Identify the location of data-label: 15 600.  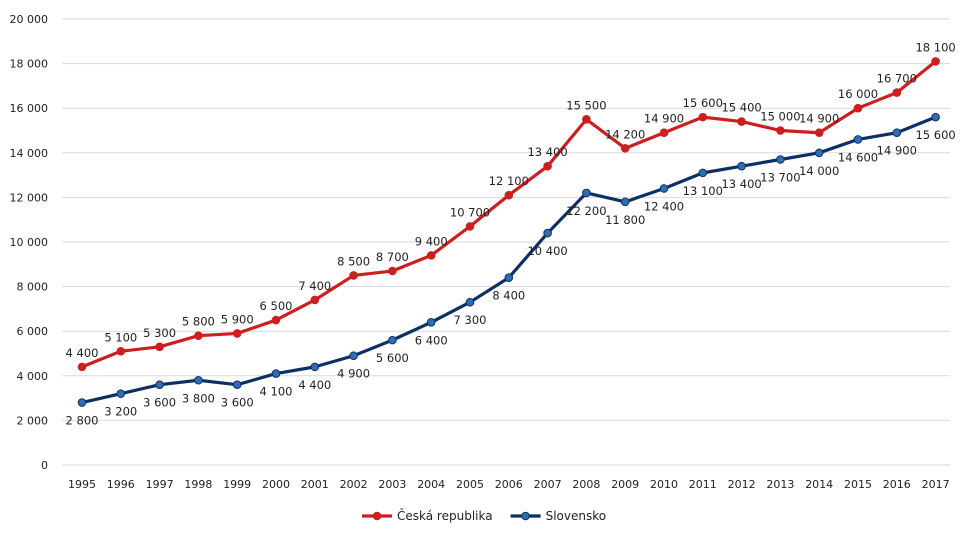
(935, 135).